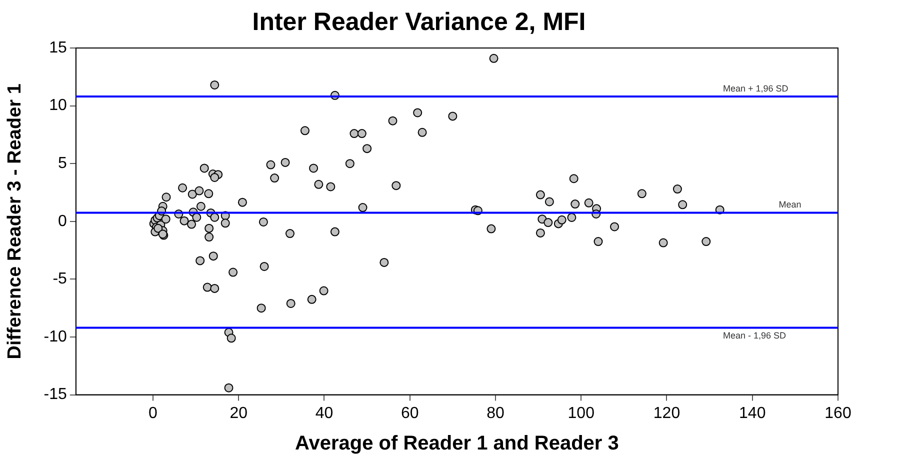 The width and height of the screenshot is (898, 460). What do you see at coordinates (752, 413) in the screenshot?
I see `x-tick-label: 140` at bounding box center [752, 413].